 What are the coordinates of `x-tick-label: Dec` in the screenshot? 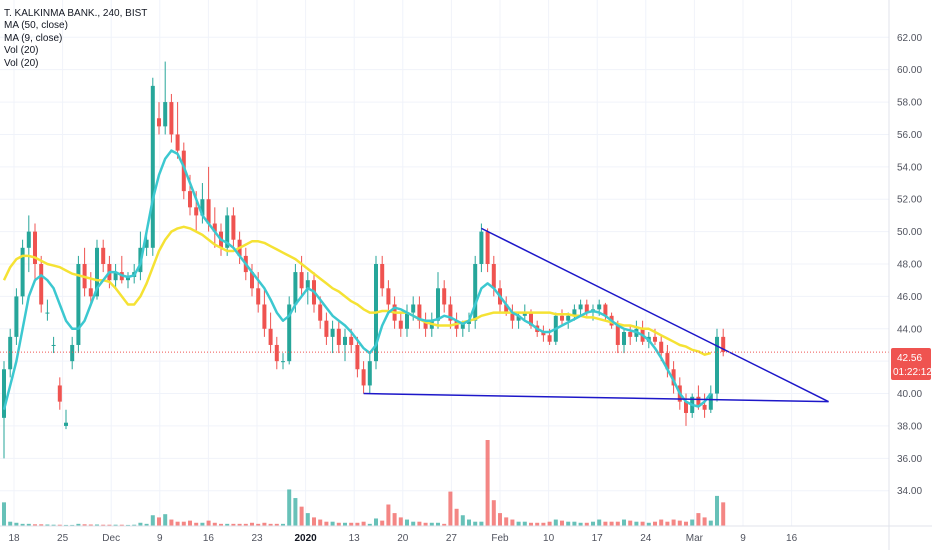 It's located at (111, 538).